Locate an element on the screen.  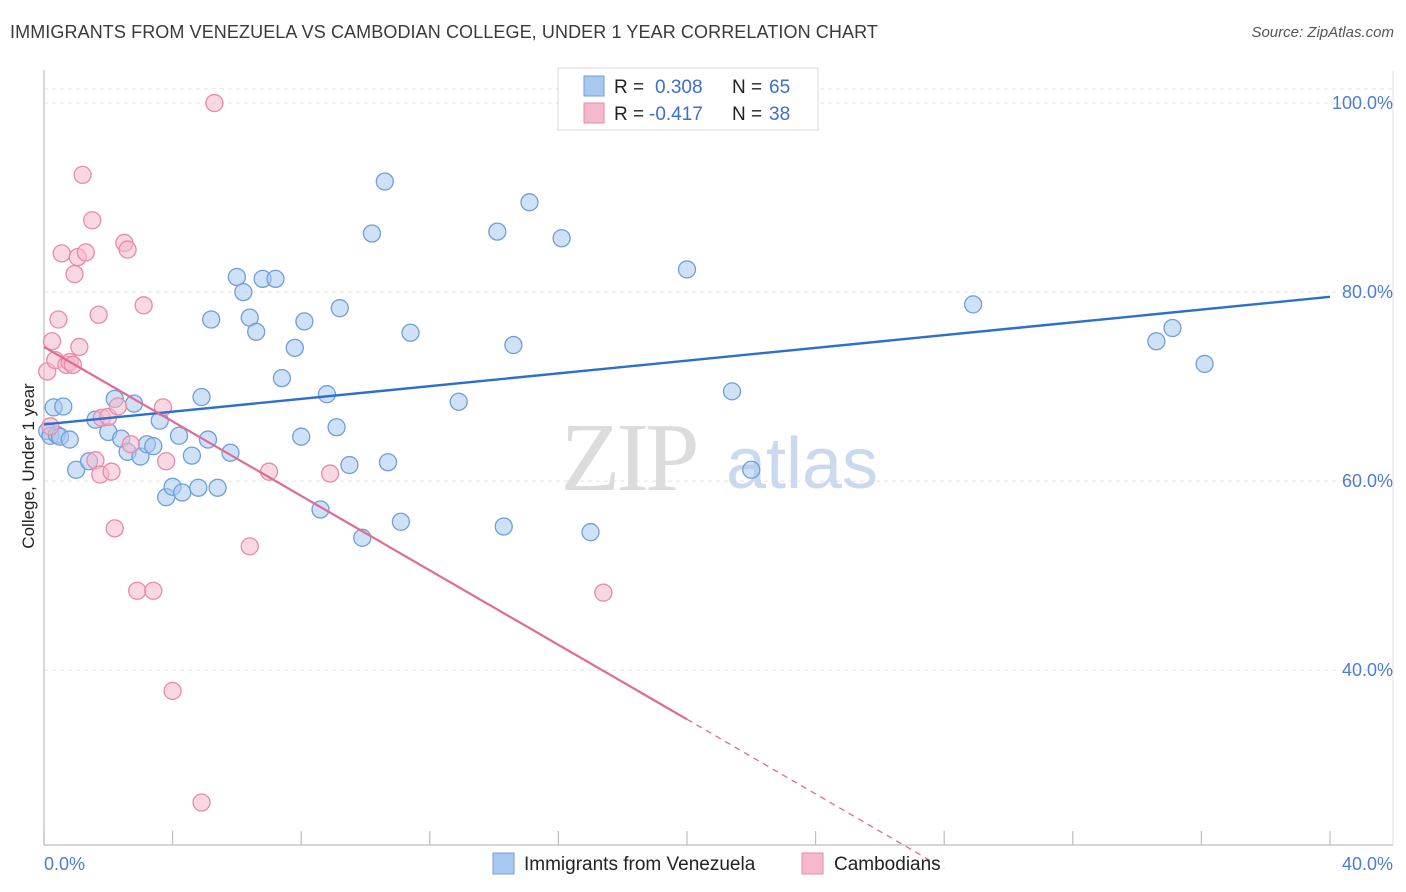
trend-line-venezuela is located at coordinates (687, 360).